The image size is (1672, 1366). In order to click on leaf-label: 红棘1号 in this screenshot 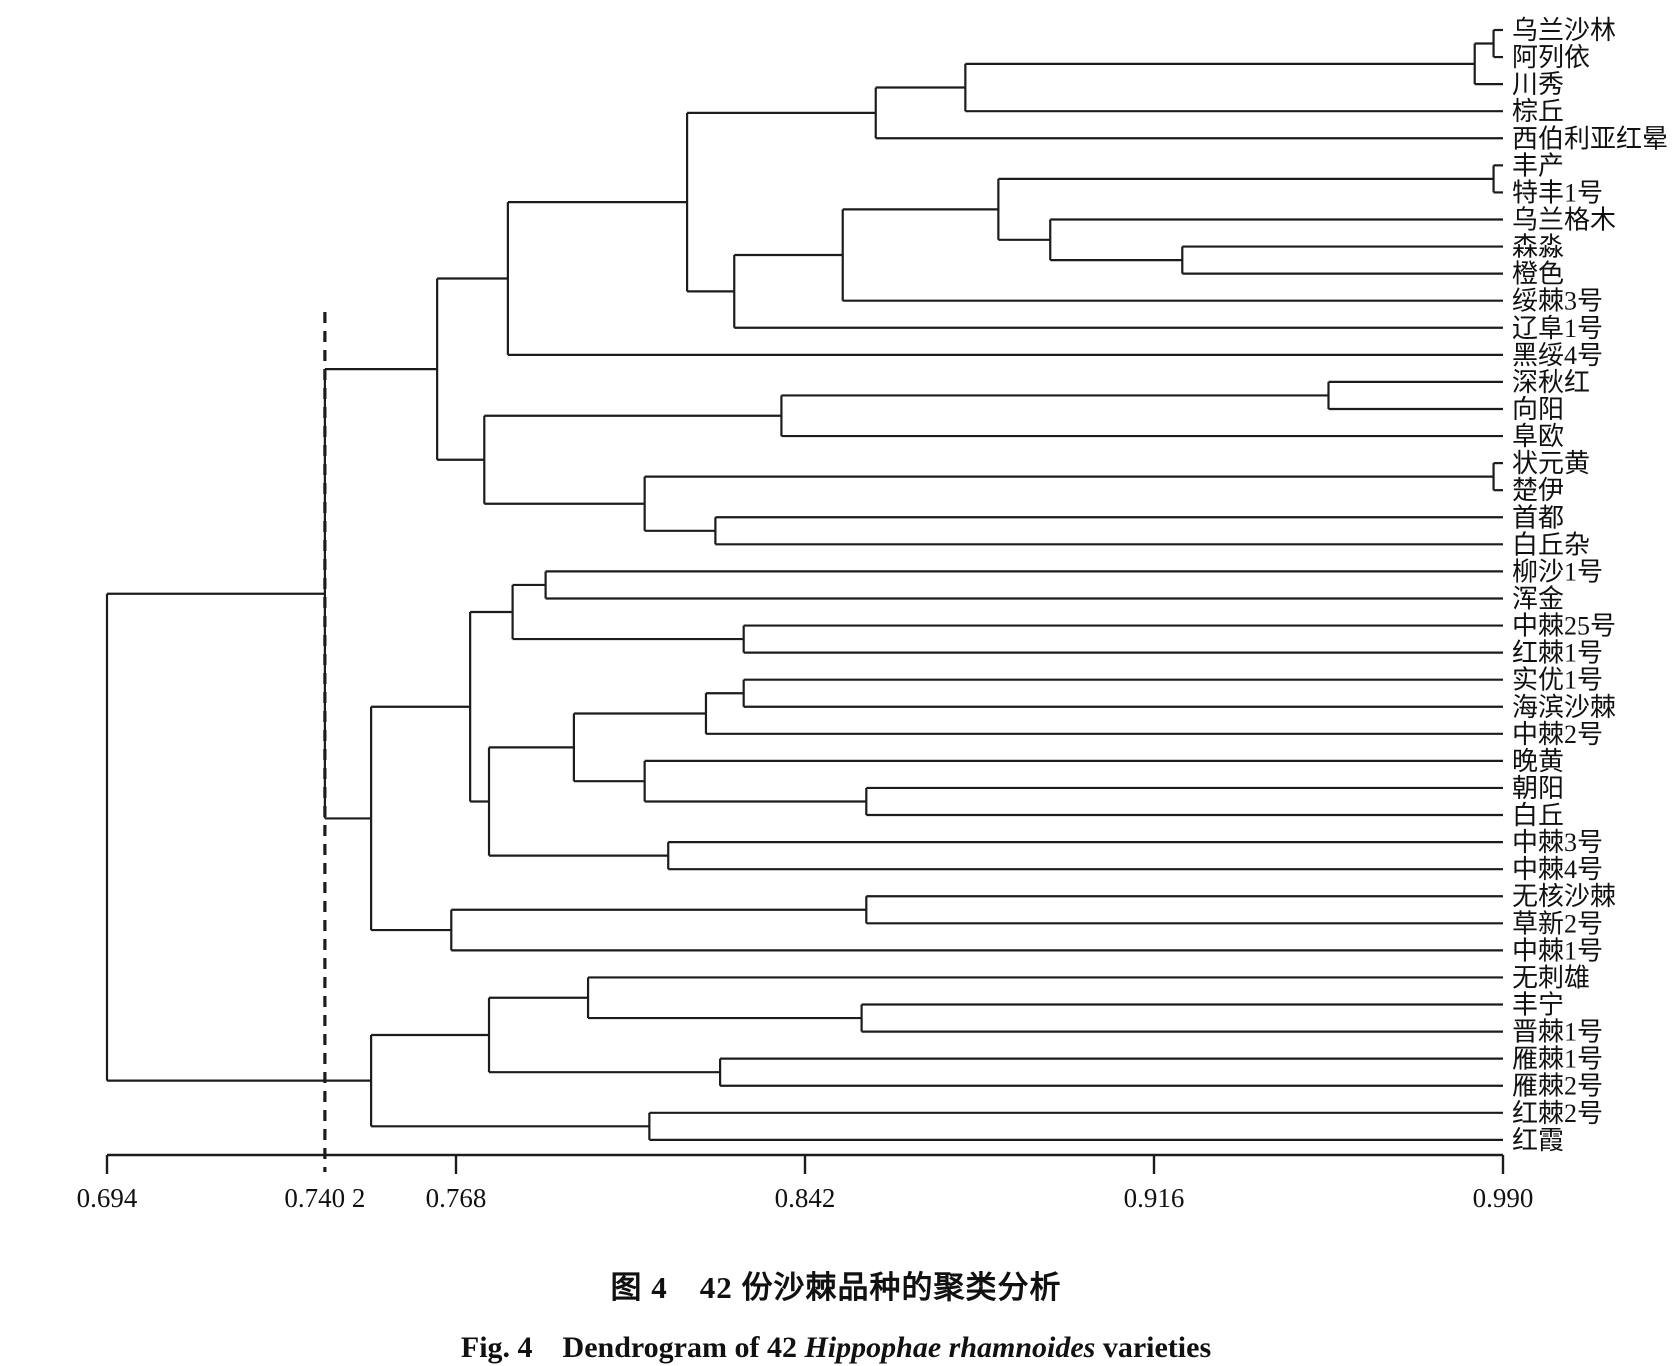, I will do `click(1557, 653)`.